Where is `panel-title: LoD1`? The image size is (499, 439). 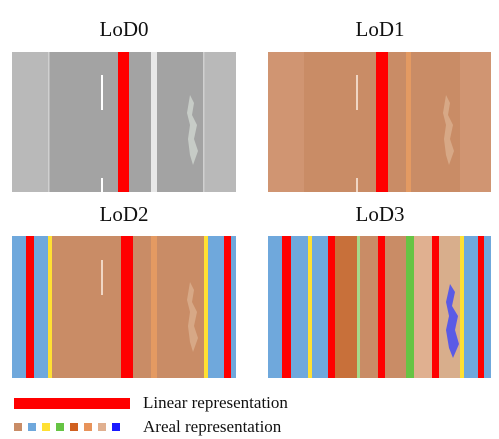
panel-title: LoD1 is located at coordinates (380, 29).